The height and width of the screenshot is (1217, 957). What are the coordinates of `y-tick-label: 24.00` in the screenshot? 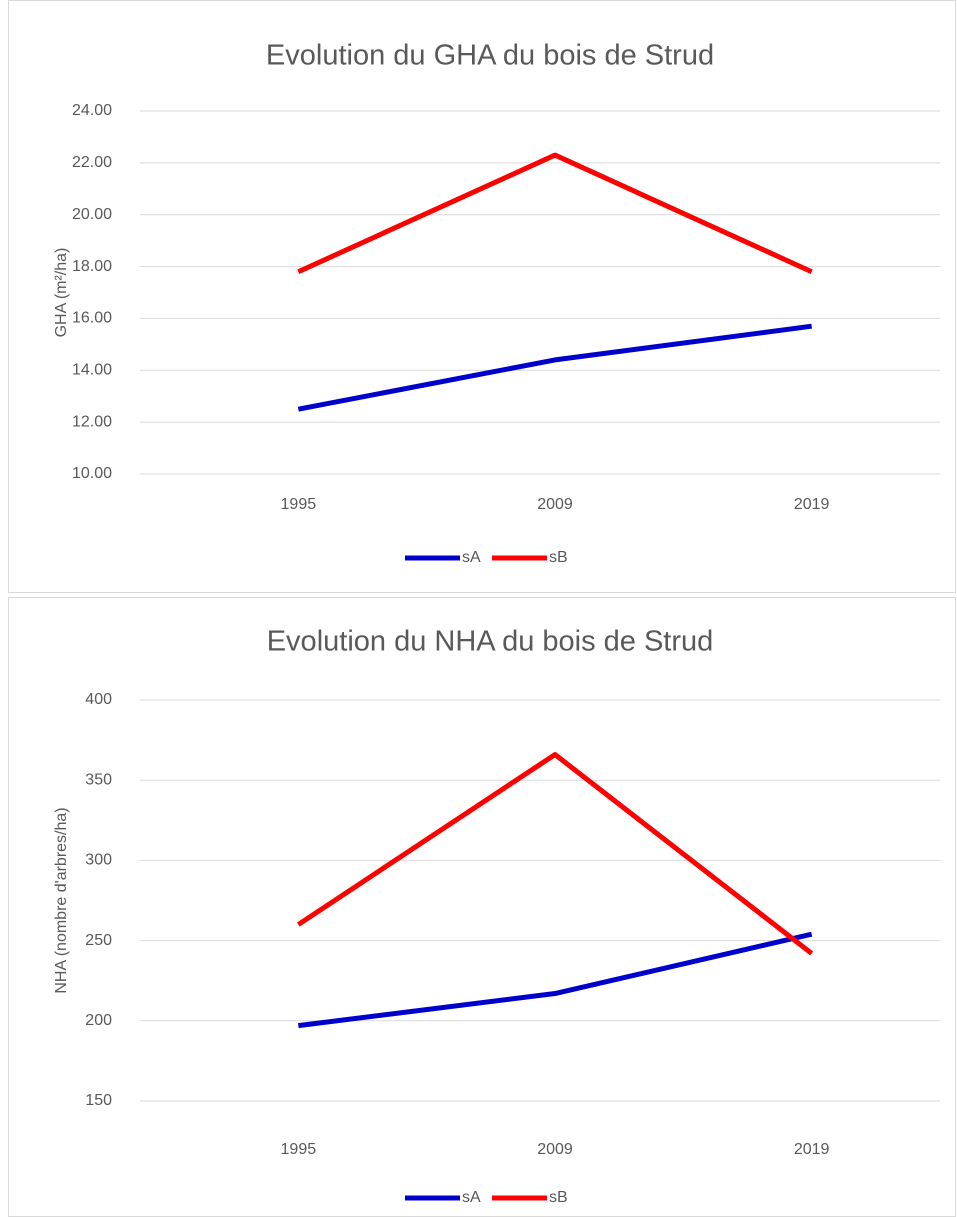 It's located at (92, 110).